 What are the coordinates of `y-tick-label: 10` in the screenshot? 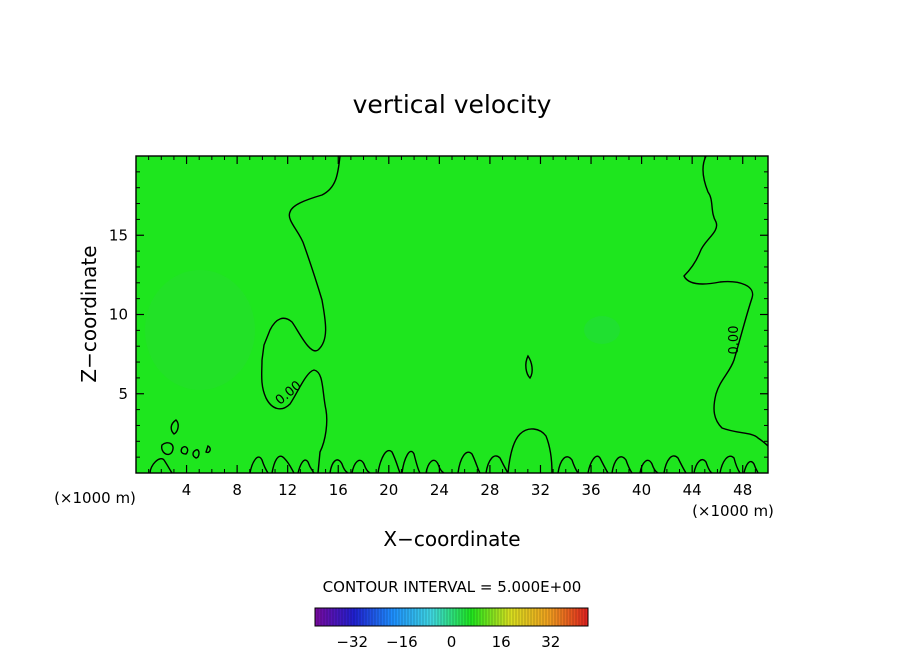 It's located at (118, 315).